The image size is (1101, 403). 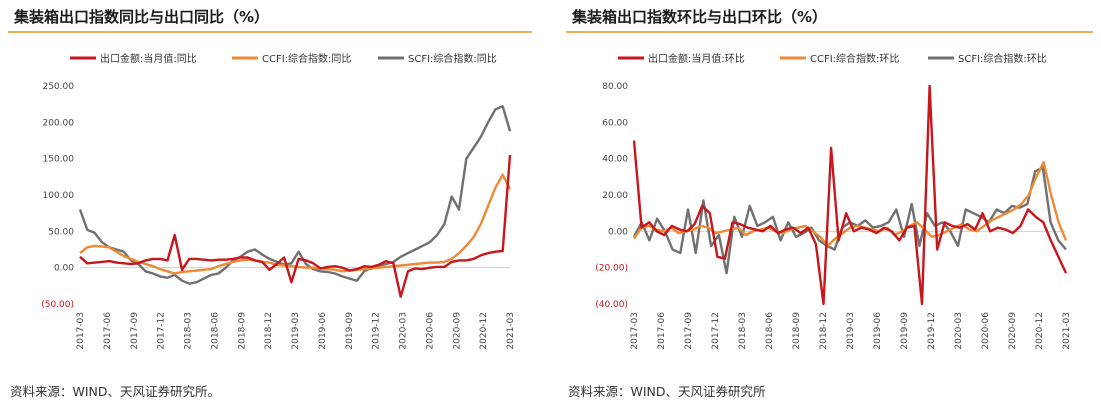 What do you see at coordinates (1002, 58) in the screenshot?
I see `legend-label: SCFI:综合指数:环比` at bounding box center [1002, 58].